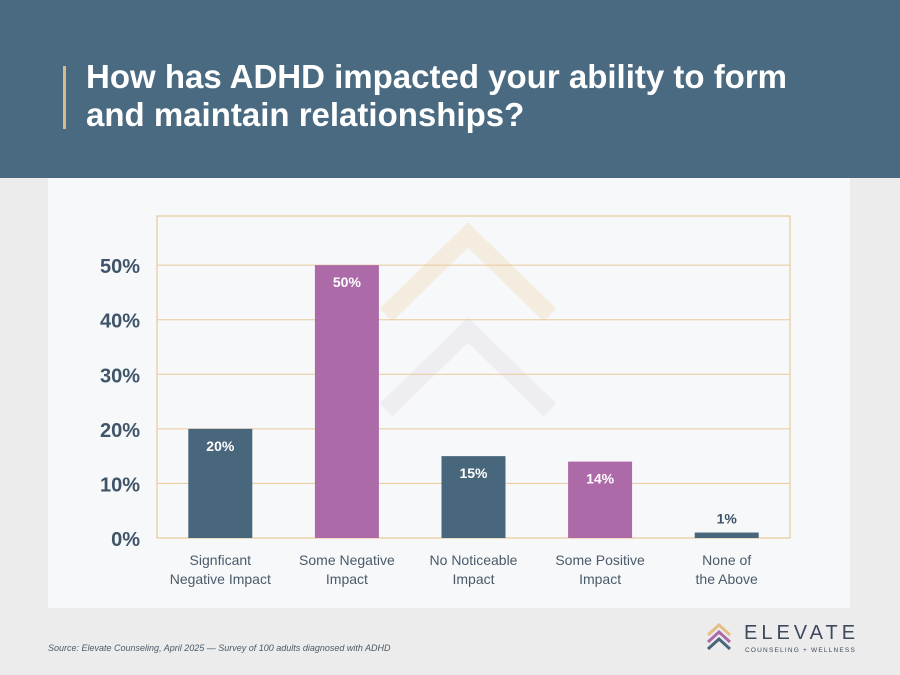 This screenshot has height=675, width=900. I want to click on bar-value-label: 1%, so click(727, 519).